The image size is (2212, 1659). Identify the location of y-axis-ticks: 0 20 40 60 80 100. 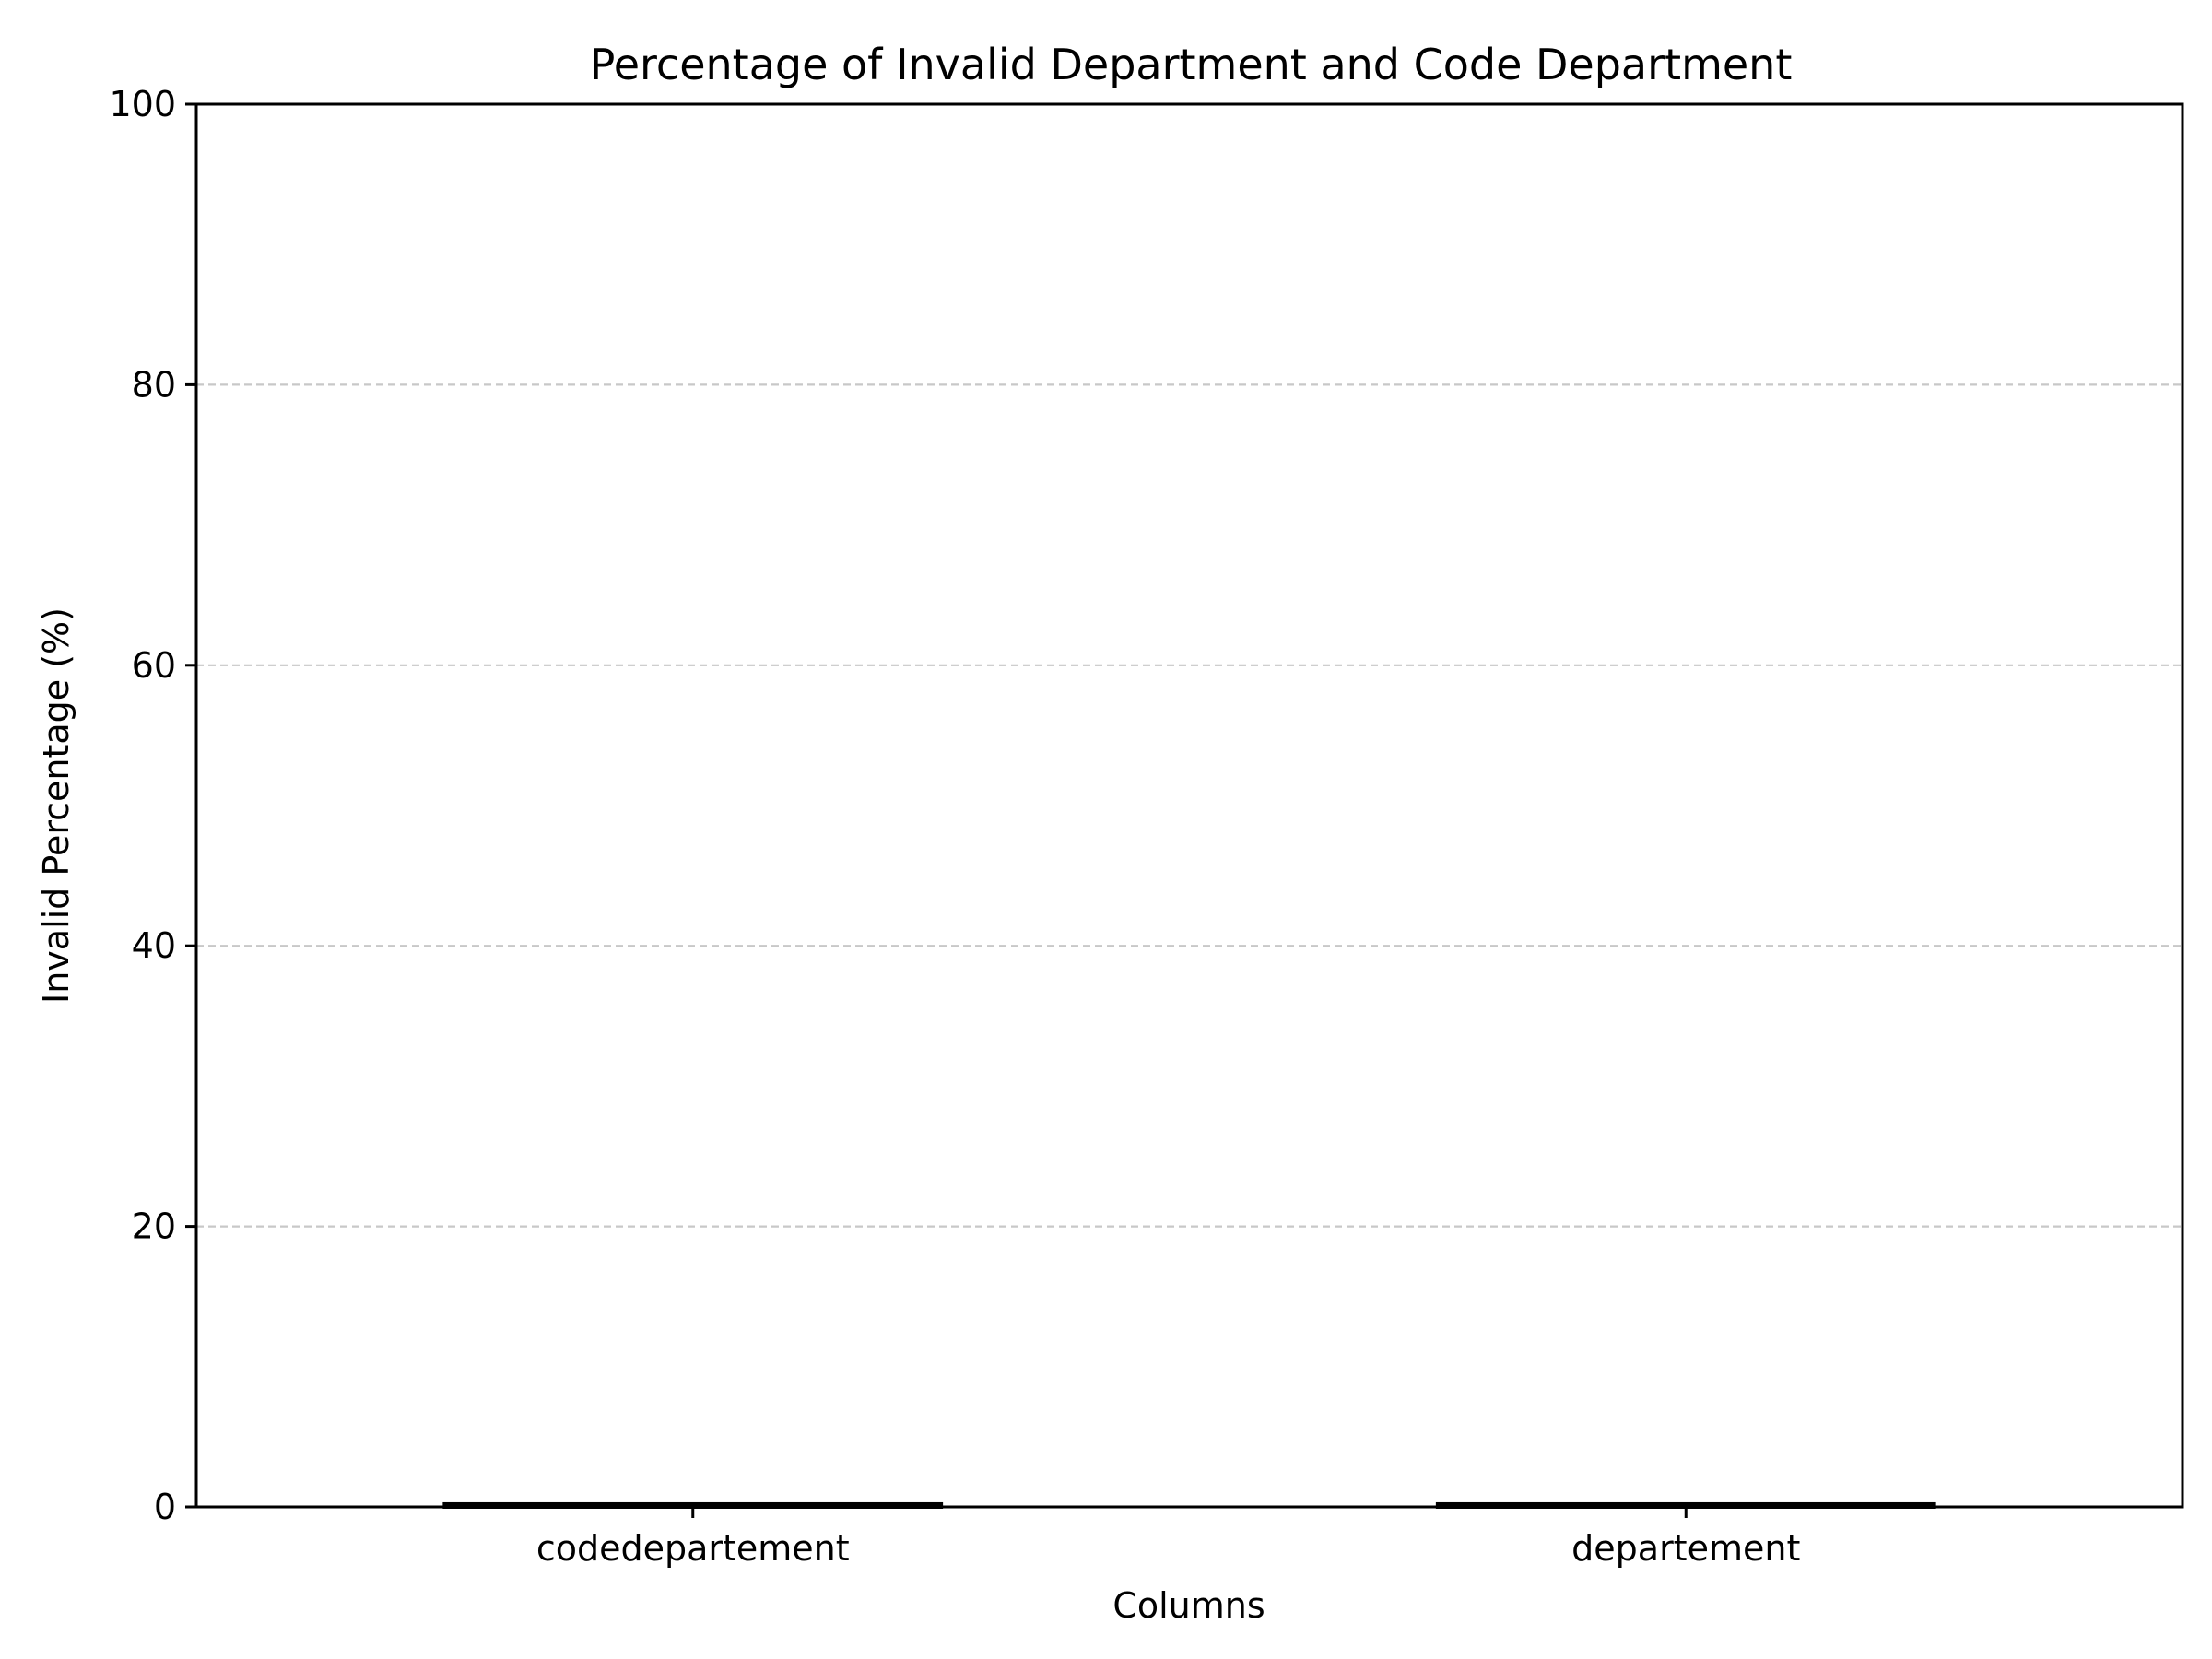
(152, 805).